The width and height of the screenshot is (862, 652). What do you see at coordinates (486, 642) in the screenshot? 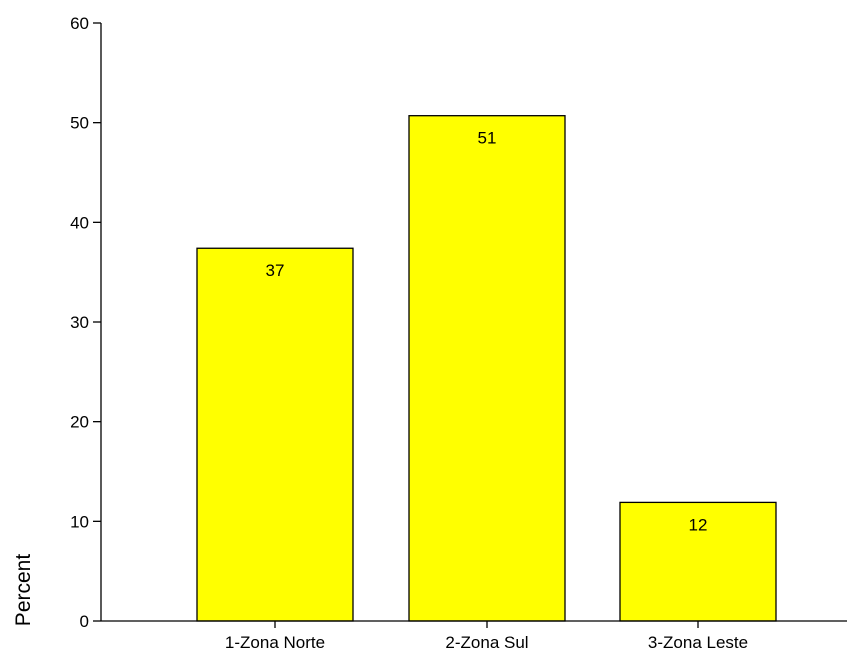
I see `x-tick-label: 2-Zona Sul` at bounding box center [486, 642].